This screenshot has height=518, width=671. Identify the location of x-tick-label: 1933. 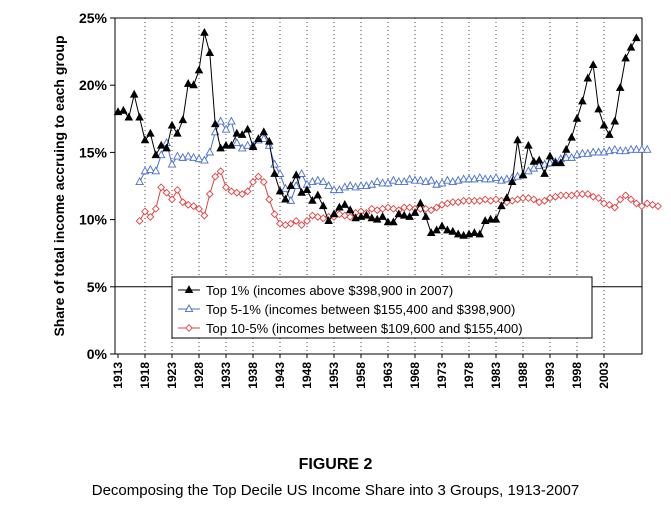
(226, 375).